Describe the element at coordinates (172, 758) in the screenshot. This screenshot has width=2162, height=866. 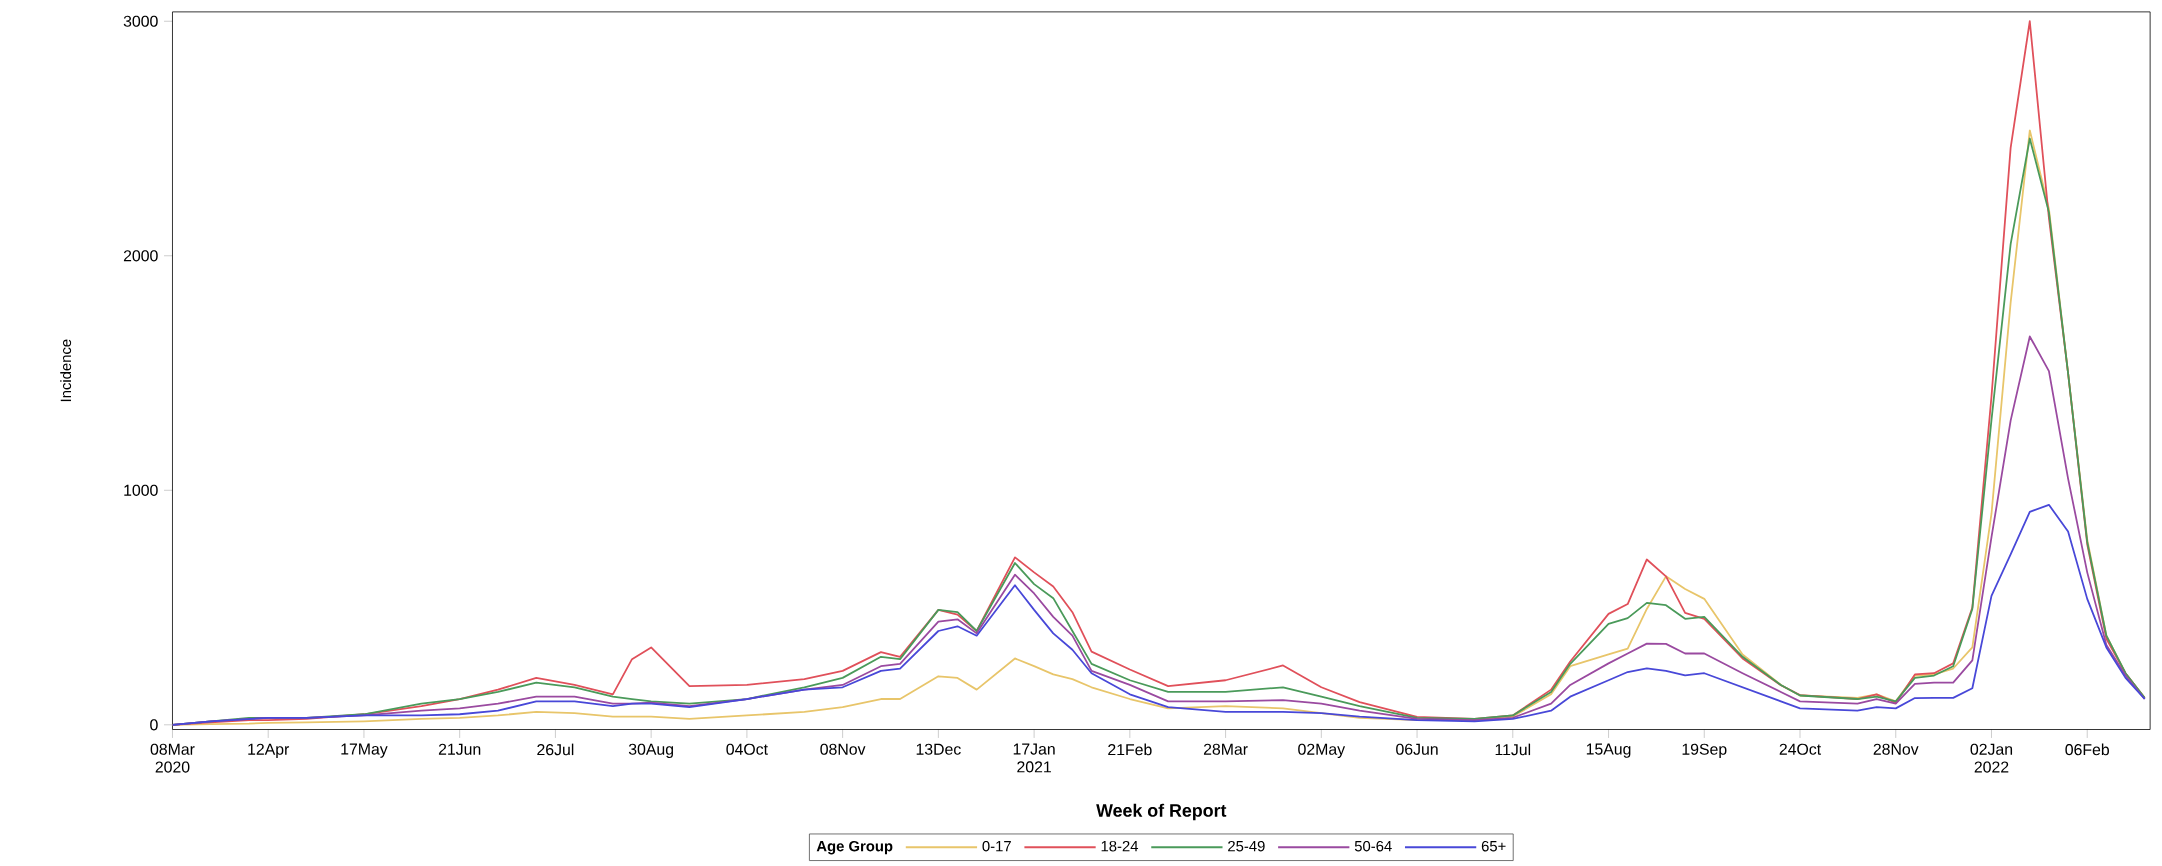
I see `x-tick-label: 08Mar 2020` at that location.